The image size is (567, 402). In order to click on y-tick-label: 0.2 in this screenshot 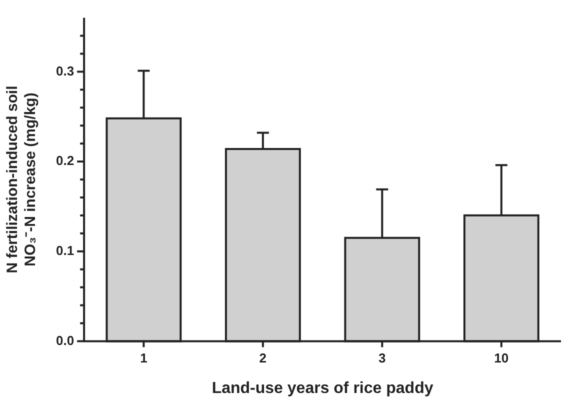, I will do `click(65, 160)`.